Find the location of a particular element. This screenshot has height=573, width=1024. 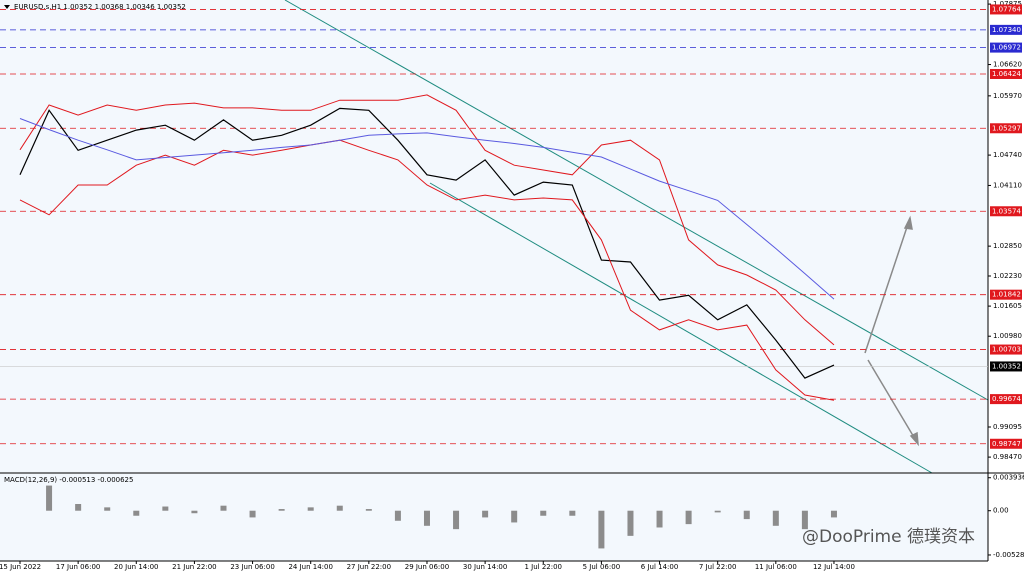

level-label: 1.00703 is located at coordinates (1006, 350).